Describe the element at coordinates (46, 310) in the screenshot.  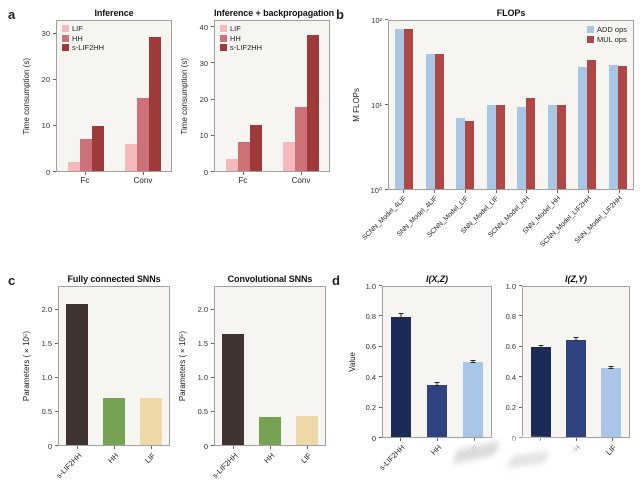
I see `y-tick-label: 2.0` at that location.